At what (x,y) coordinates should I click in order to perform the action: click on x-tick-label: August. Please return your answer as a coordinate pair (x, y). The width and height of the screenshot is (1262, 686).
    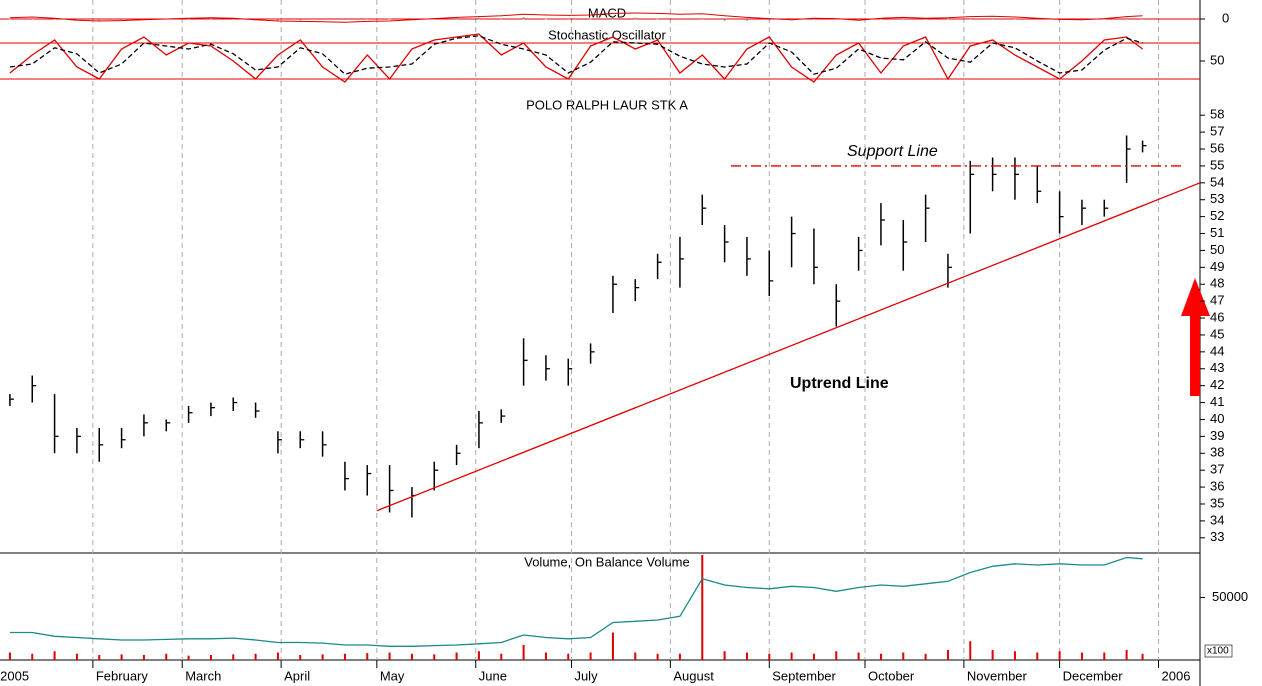
    Looking at the image, I should click on (693, 675).